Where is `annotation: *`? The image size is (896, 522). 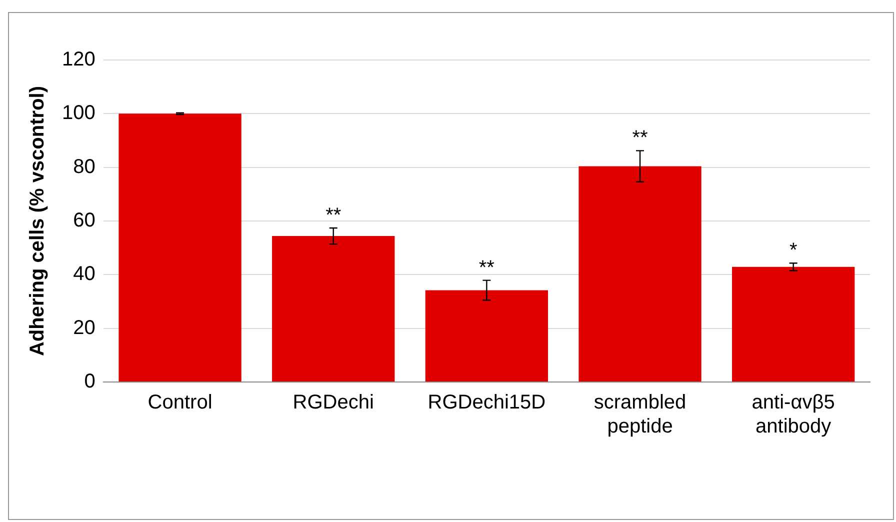 annotation: * is located at coordinates (793, 251).